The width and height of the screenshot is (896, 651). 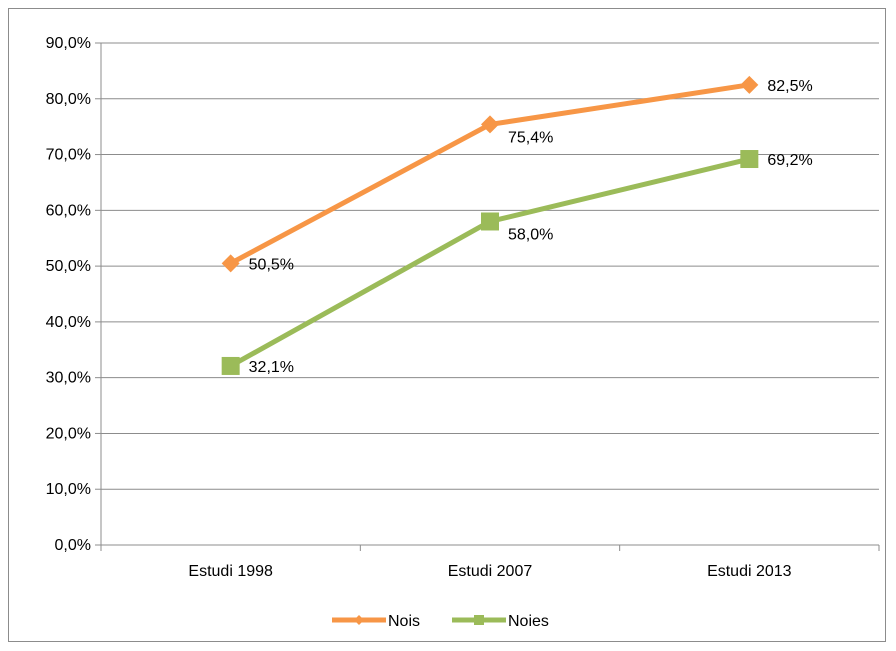 I want to click on data-label-nois: 75,4%, so click(x=530, y=137).